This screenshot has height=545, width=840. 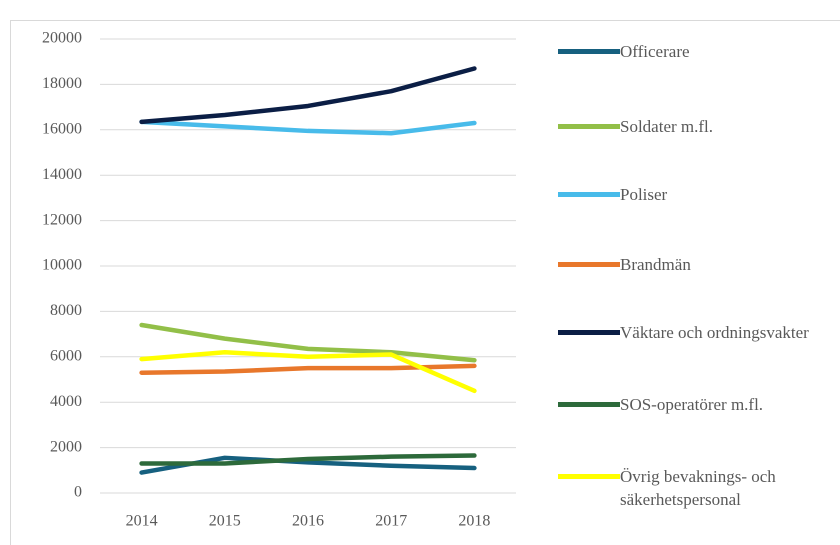 I want to click on x-tick-label: 2016, so click(x=308, y=521).